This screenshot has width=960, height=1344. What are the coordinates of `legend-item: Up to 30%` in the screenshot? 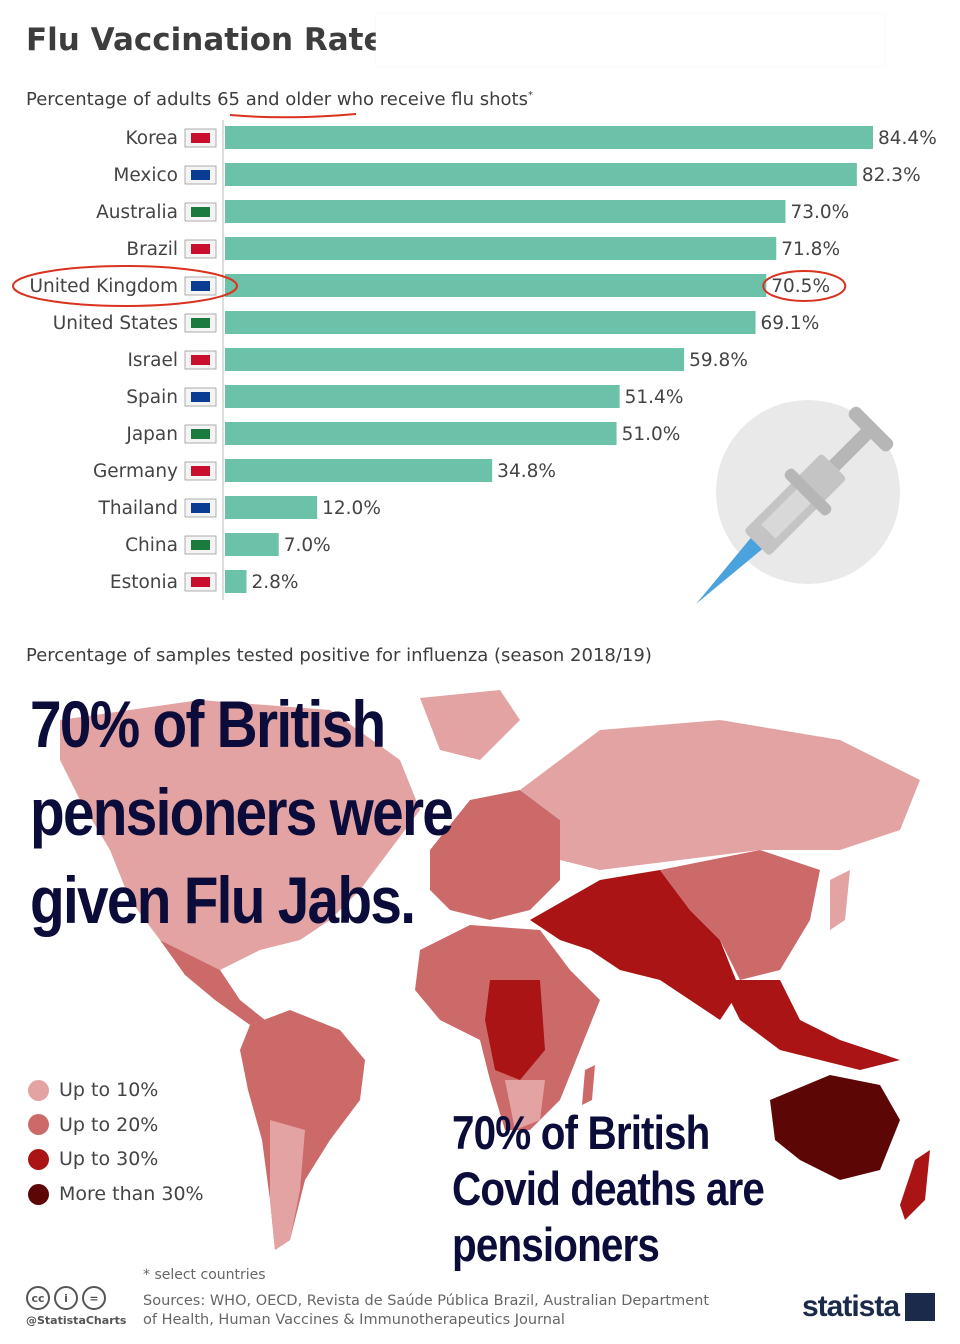 It's located at (116, 1159).